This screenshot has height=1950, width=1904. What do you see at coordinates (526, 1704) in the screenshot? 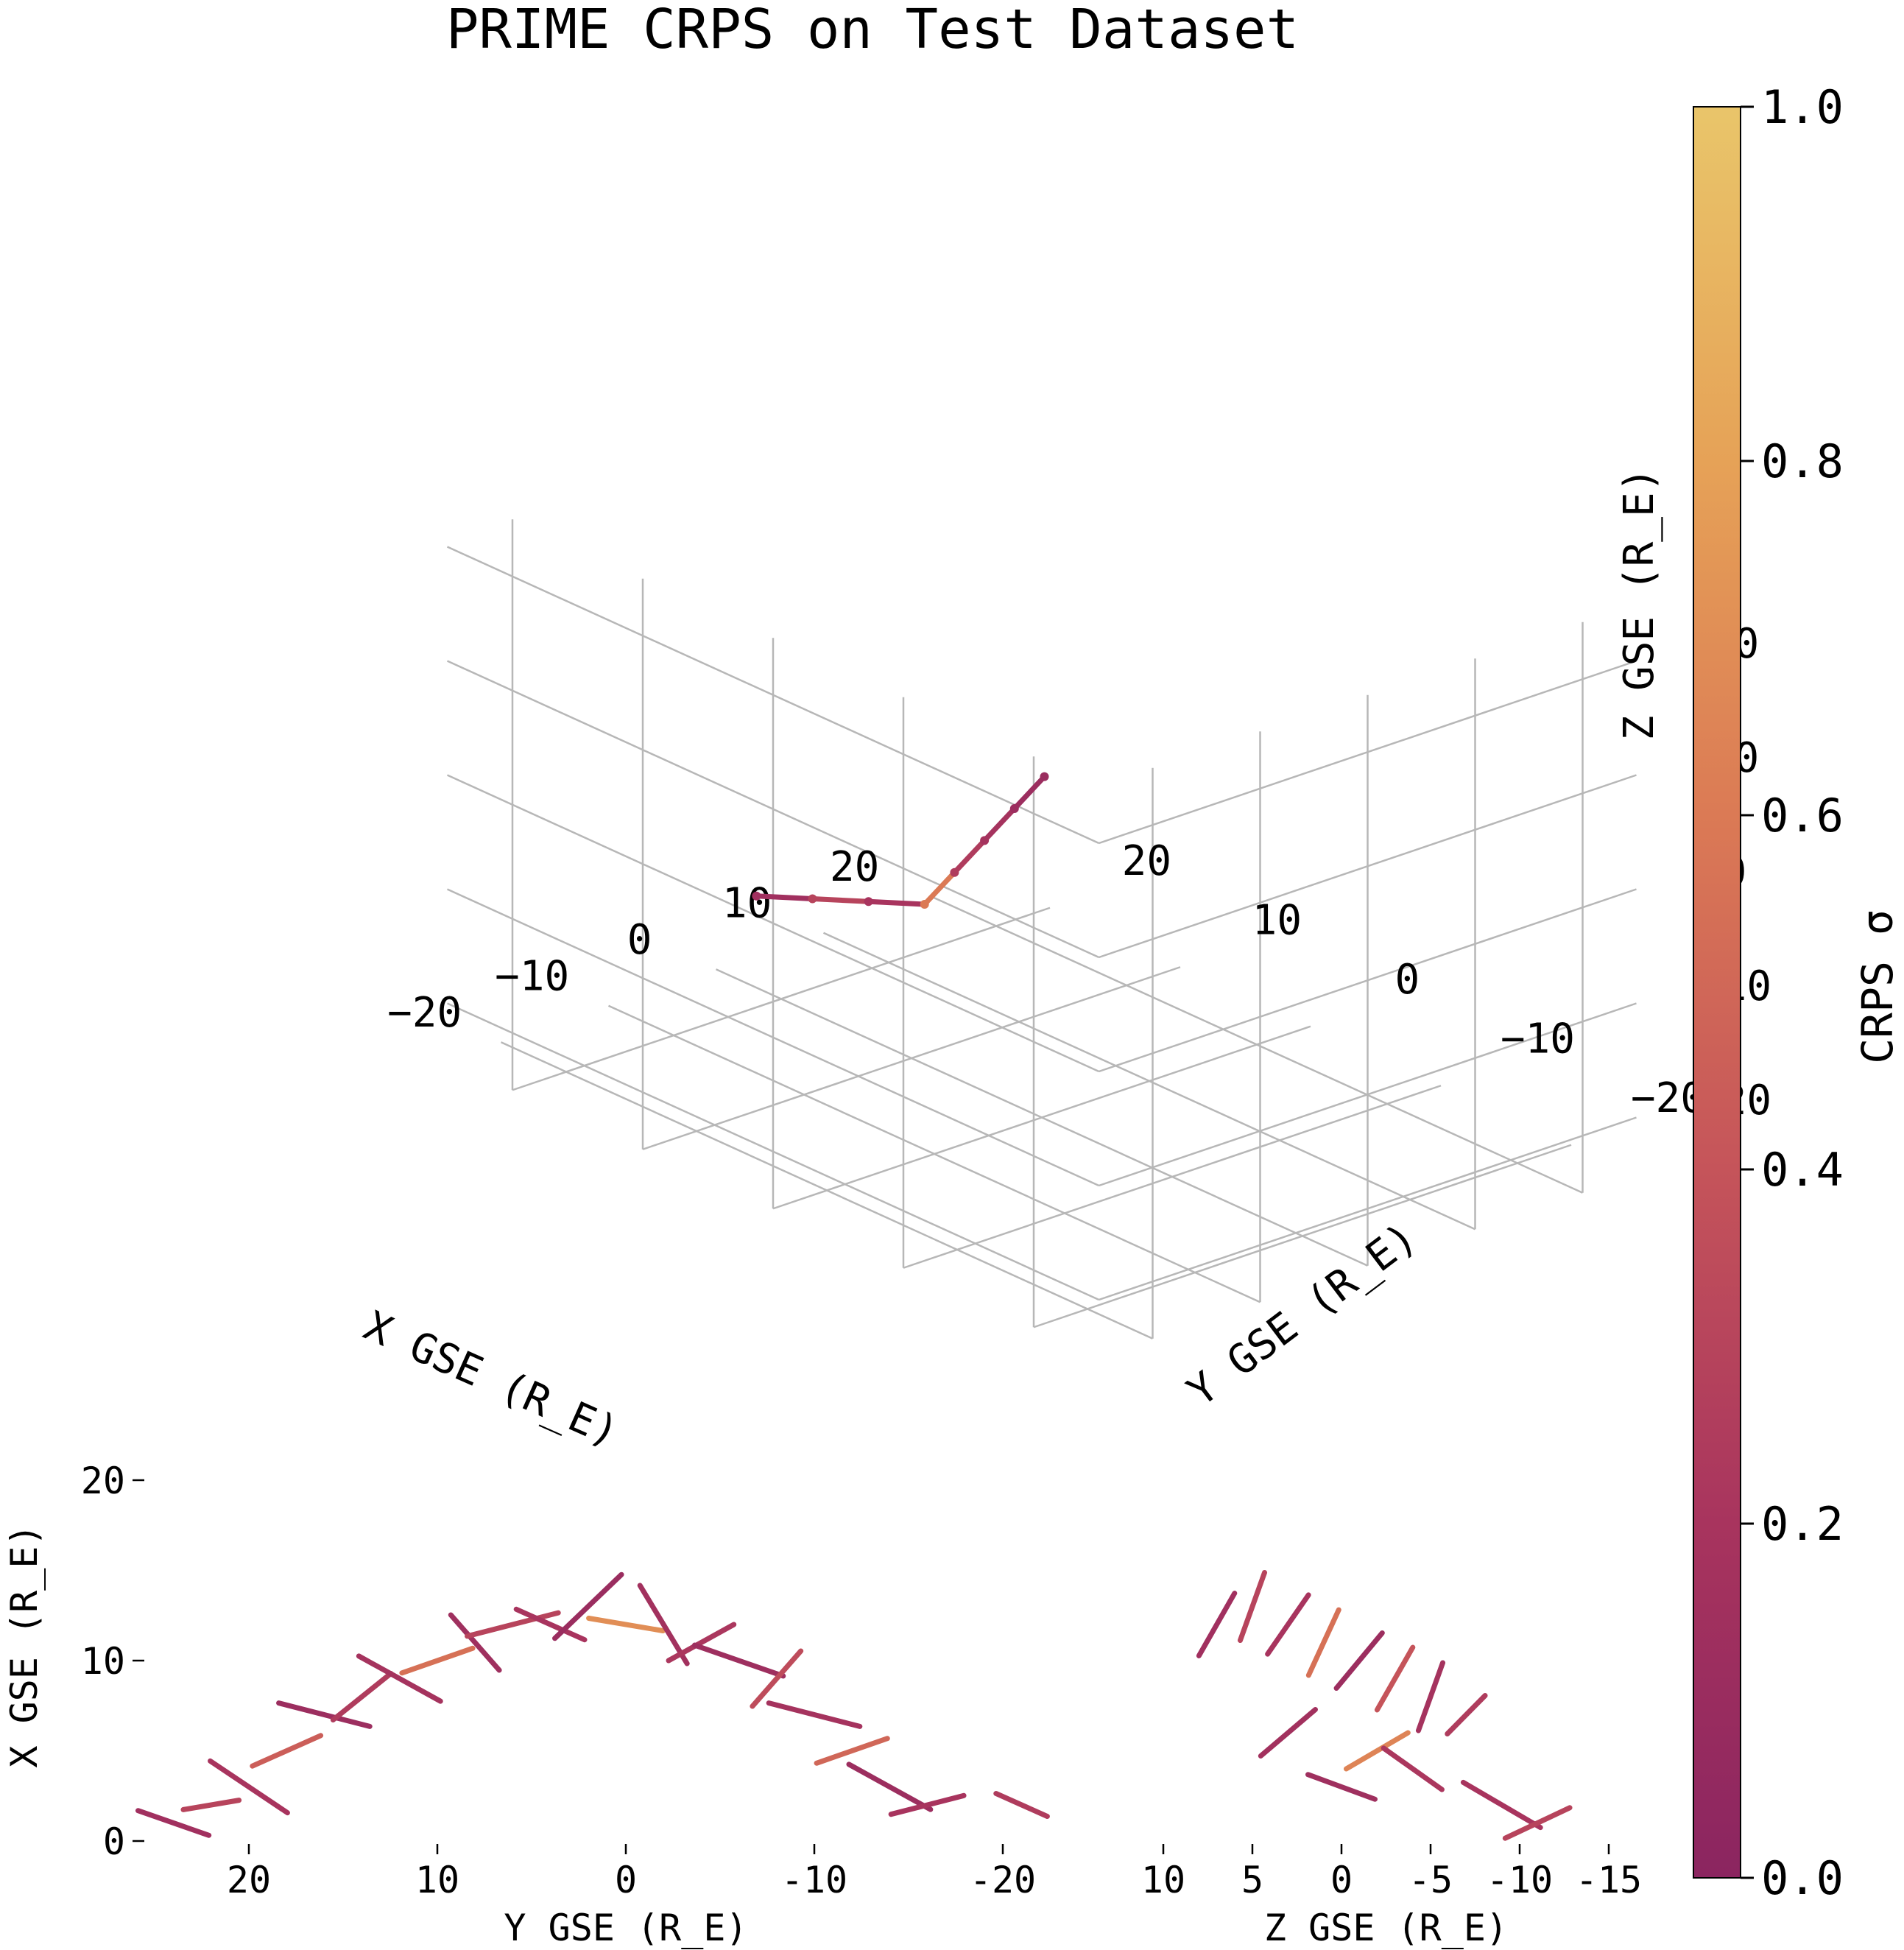
I see `xy-projection-panel: 20 10 0 -10 -20 Y GSE (R_E) 0 10 20 X GSE (R_E)` at bounding box center [526, 1704].